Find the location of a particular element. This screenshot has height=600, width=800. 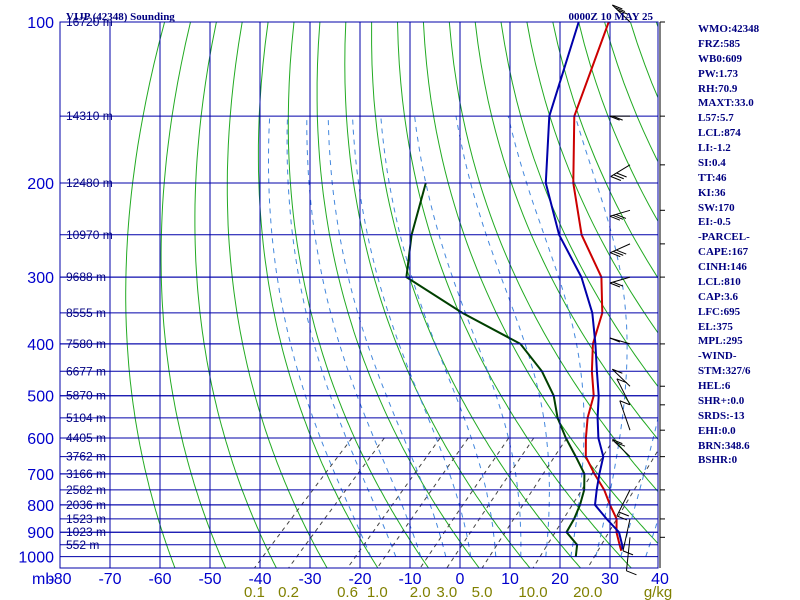

height-label: 2036 m is located at coordinates (86, 505).